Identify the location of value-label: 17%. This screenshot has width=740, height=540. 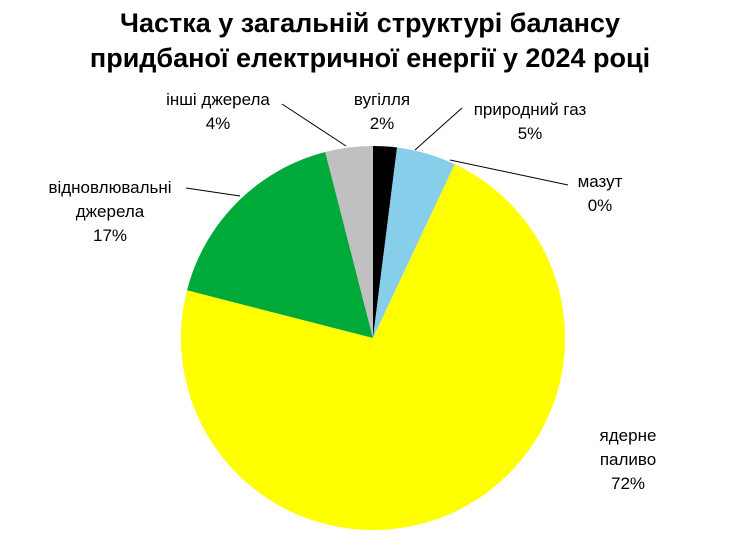
(110, 235).